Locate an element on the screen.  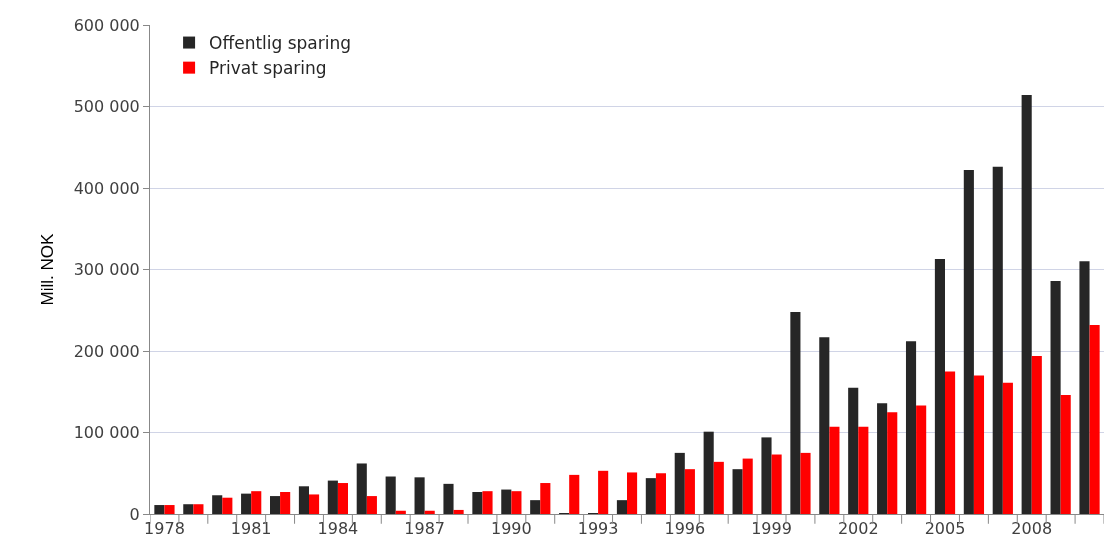
x-tick-label: 2002 is located at coordinates (858, 529).